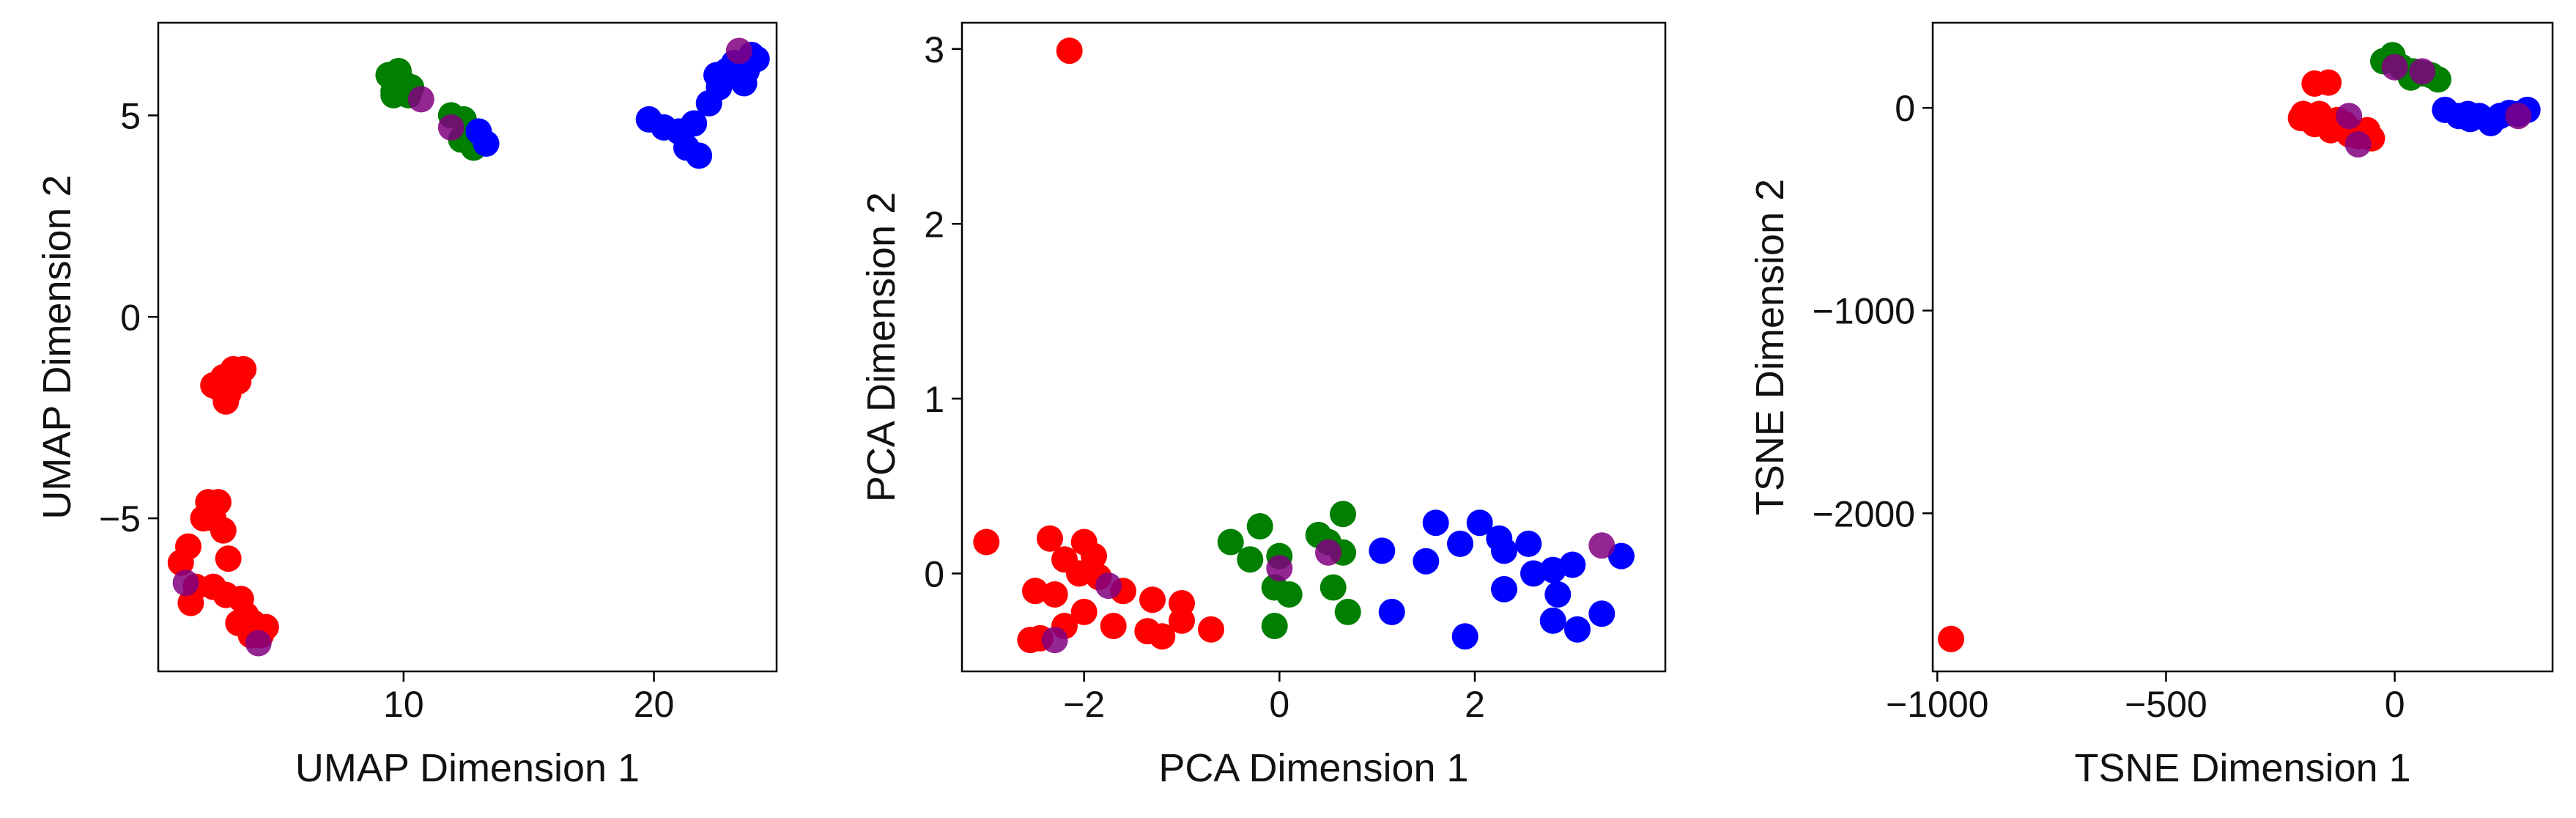  Describe the element at coordinates (467, 768) in the screenshot. I see `x-axis-label: UMAP Dimension 1` at that location.